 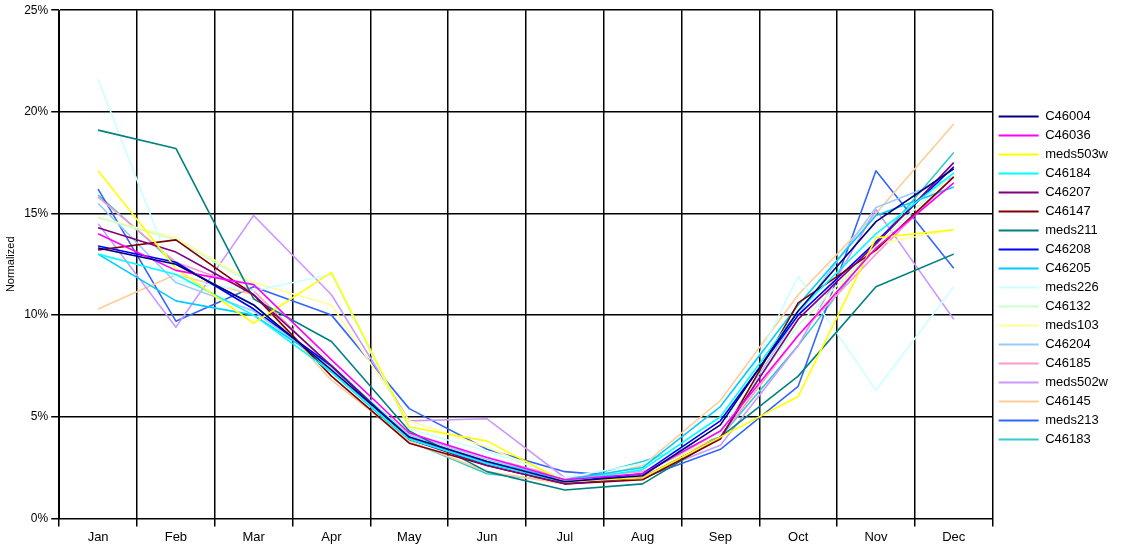 What do you see at coordinates (1068, 401) in the screenshot?
I see `legend-label: C46145` at bounding box center [1068, 401].